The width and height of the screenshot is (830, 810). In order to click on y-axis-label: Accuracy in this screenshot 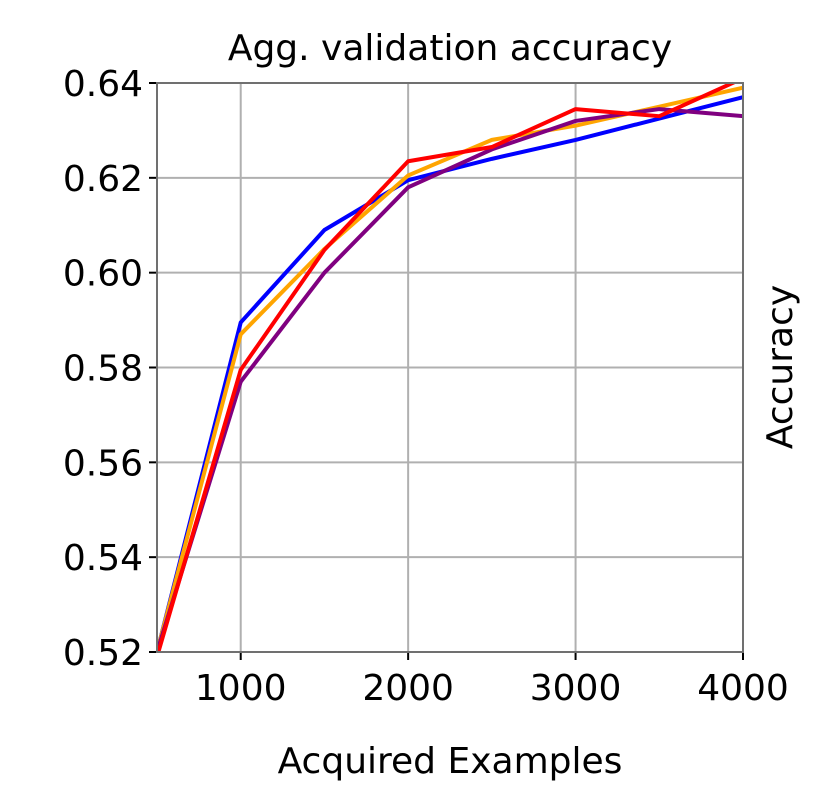, I will do `click(780, 367)`.